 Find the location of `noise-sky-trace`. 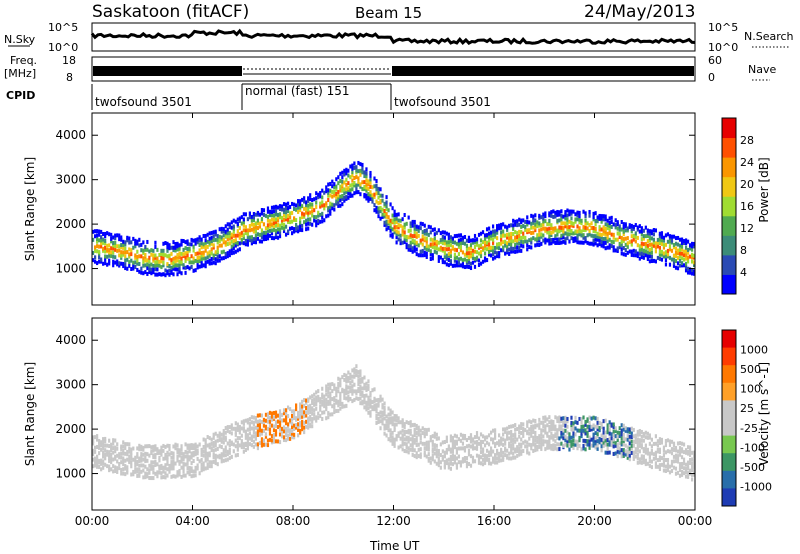

noise-sky-trace is located at coordinates (393, 37).